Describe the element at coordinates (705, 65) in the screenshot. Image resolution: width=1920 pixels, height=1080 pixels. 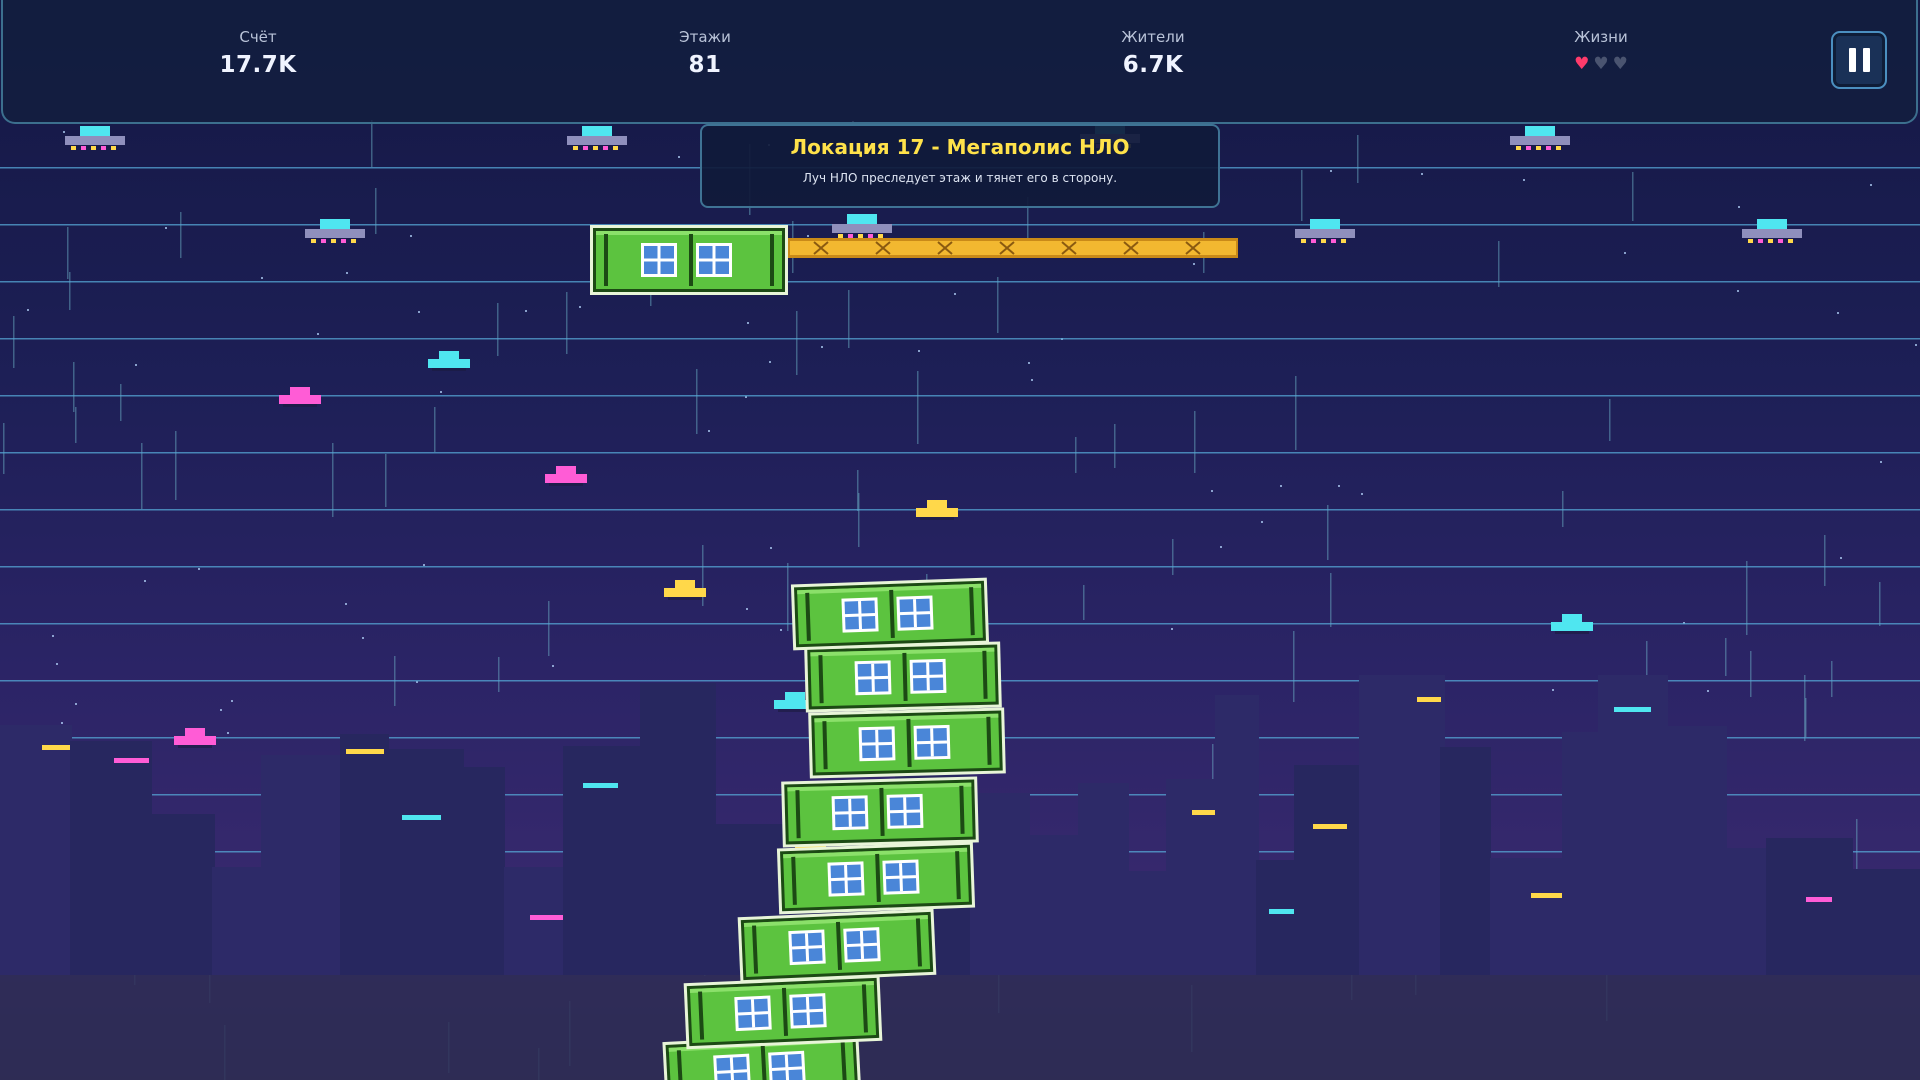
I see `floors-value: 81` at that location.